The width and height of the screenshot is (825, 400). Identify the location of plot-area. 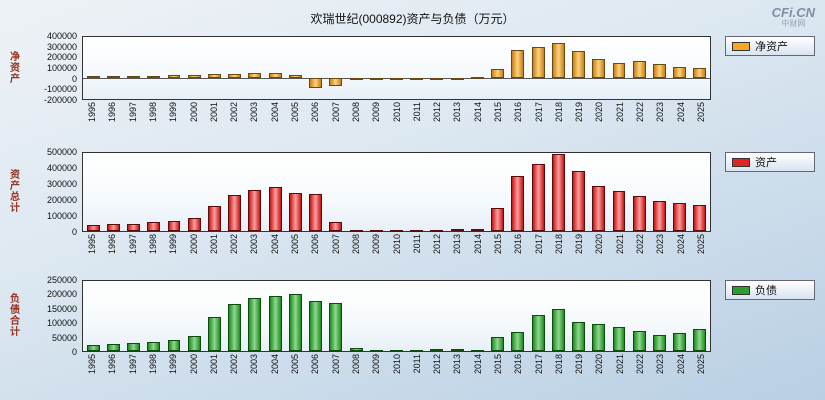
(396, 68).